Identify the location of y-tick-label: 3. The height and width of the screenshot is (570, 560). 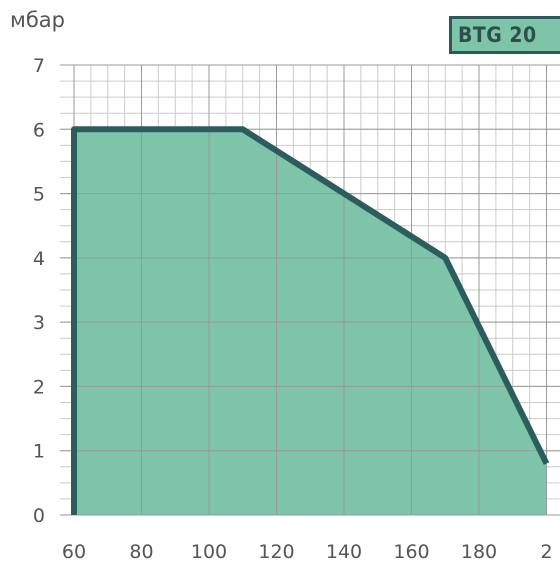
(39, 323).